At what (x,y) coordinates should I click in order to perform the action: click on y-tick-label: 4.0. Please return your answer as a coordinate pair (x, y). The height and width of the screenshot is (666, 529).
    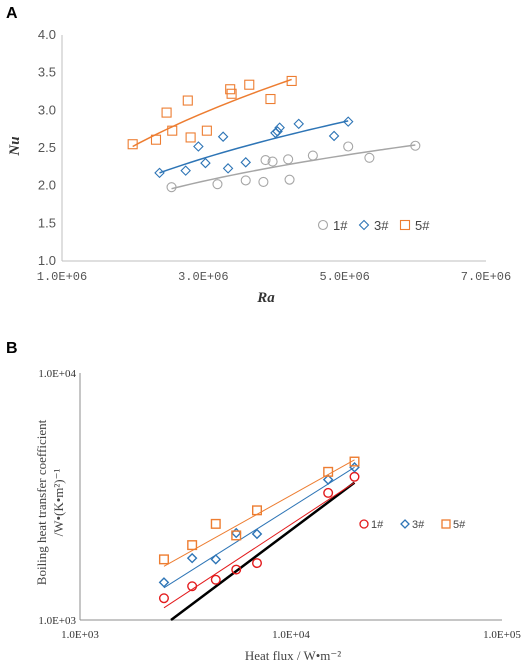
    Looking at the image, I should click on (47, 34).